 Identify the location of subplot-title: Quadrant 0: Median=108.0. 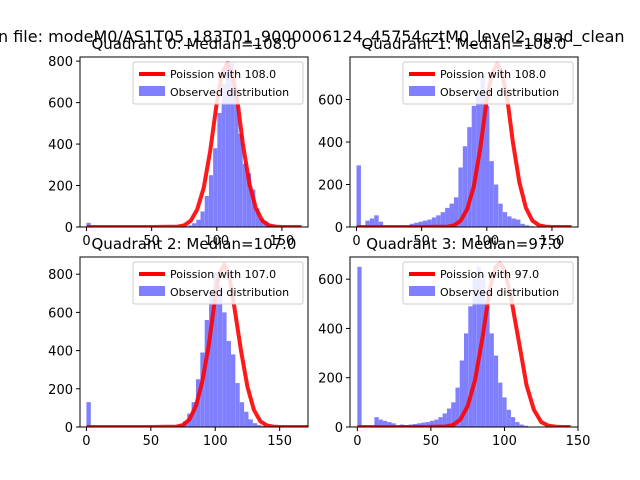
(194, 44).